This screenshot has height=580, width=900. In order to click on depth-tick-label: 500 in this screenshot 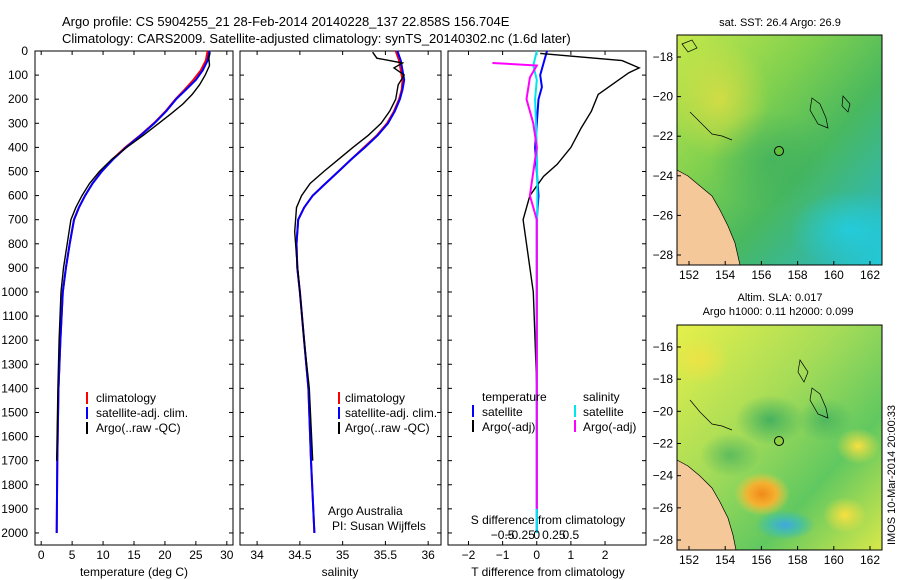, I will do `click(18, 171)`.